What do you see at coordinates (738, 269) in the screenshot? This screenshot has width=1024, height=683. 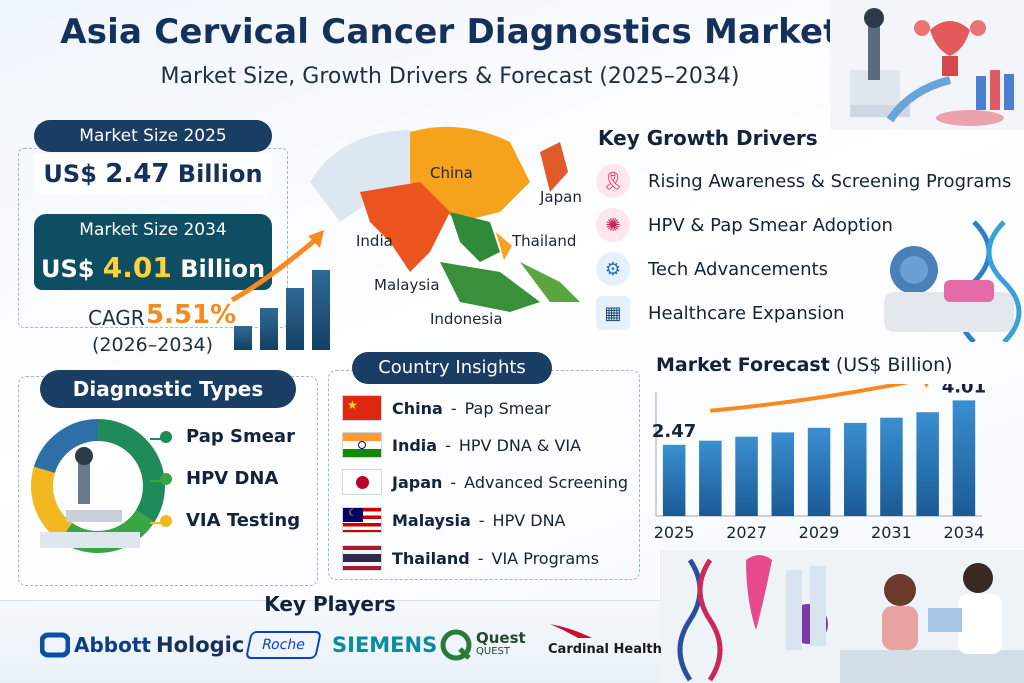 I see `growth-driver-label: Tech Advancements` at bounding box center [738, 269].